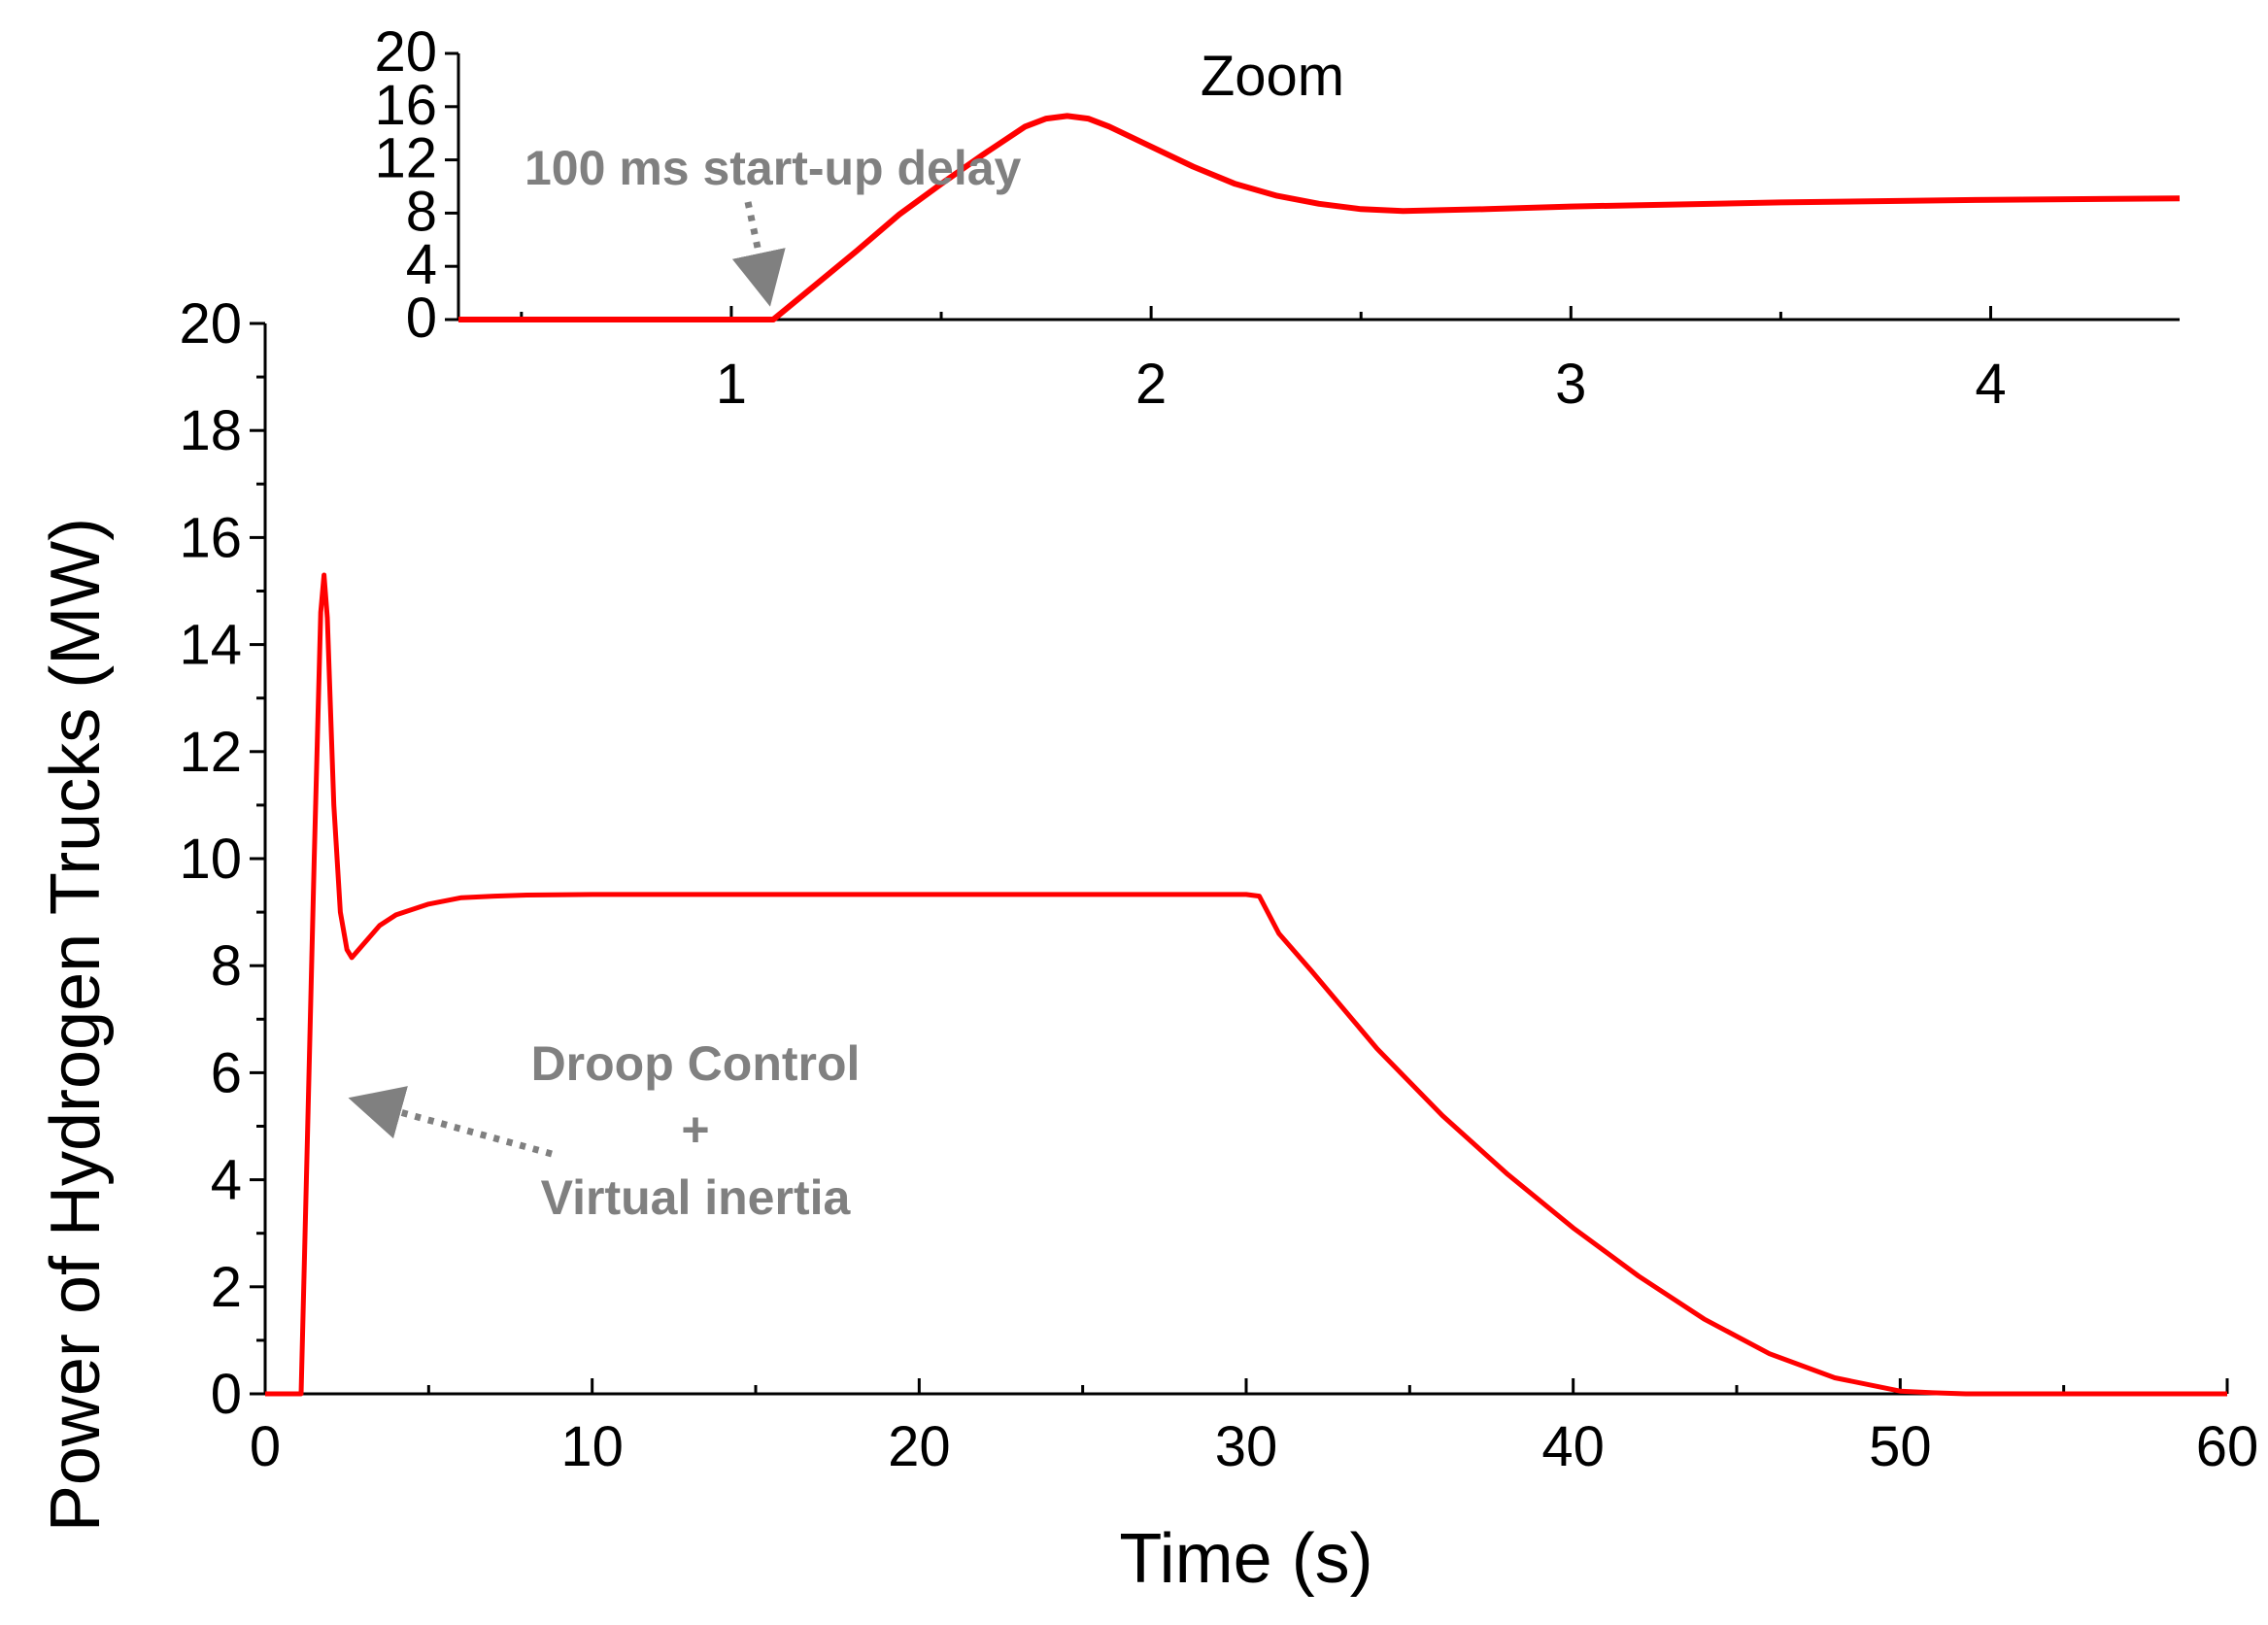 Image resolution: width=2268 pixels, height=1625 pixels. I want to click on delay-annotation-text: 100 ms start-up delay, so click(774, 168).